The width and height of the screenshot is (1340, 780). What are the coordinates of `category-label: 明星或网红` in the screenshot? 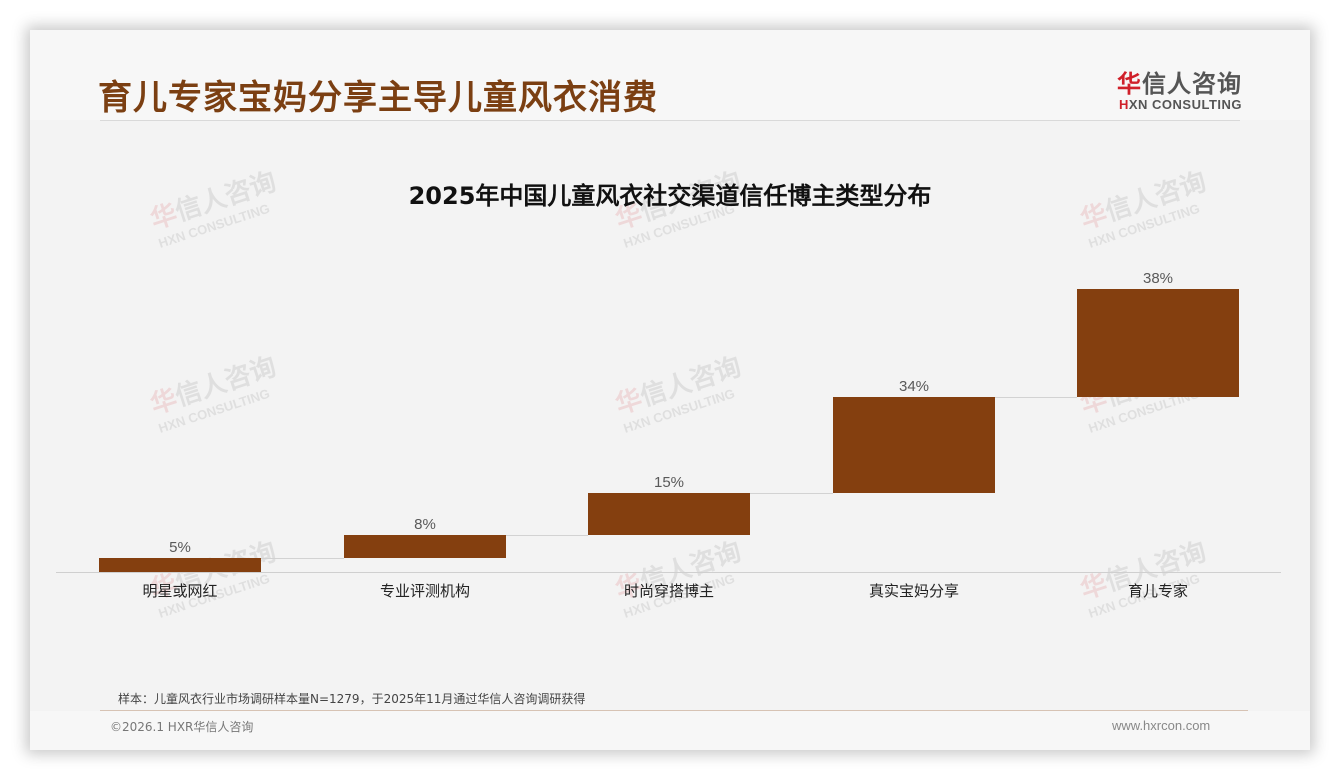 It's located at (180, 591).